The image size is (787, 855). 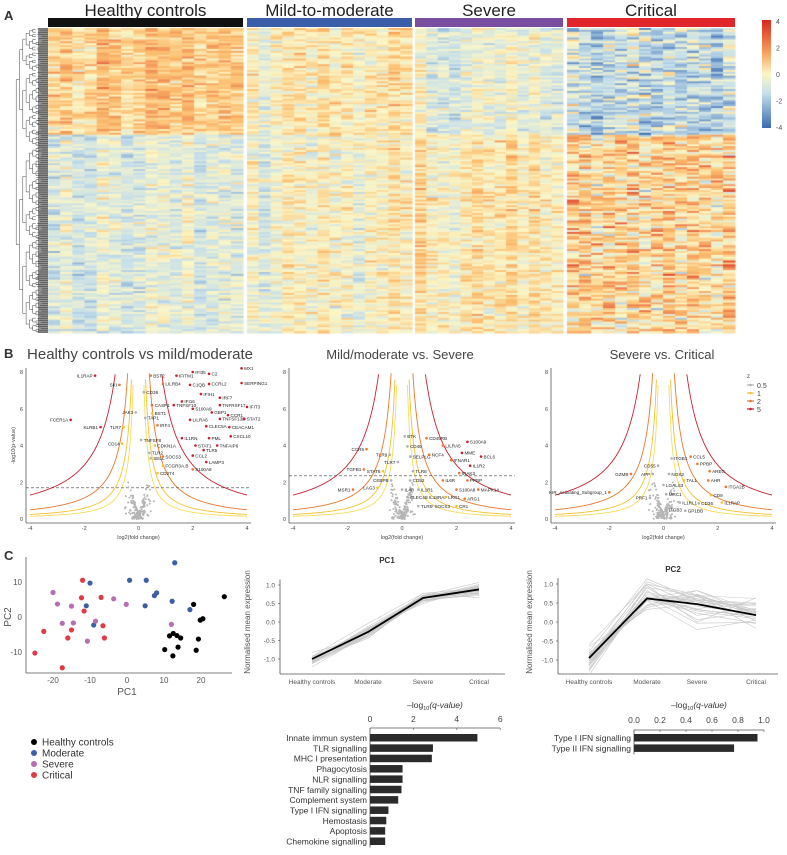 What do you see at coordinates (778, 22) in the screenshot?
I see `colorbar-tick-label: 4` at bounding box center [778, 22].